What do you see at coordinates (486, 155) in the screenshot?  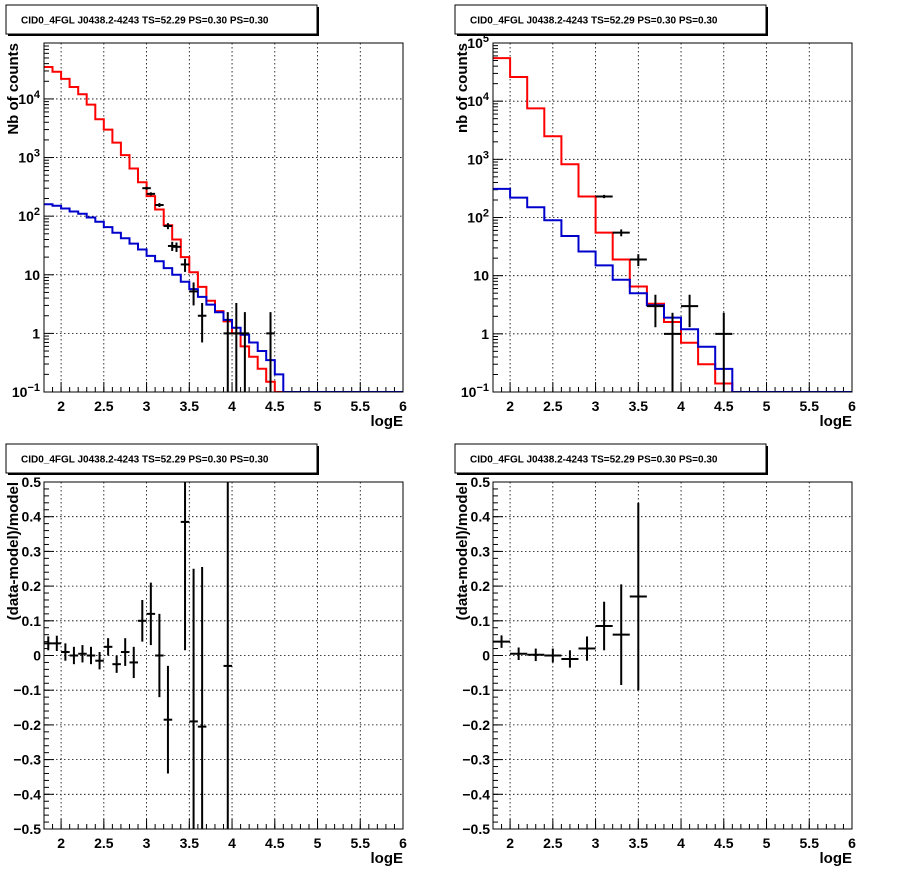 I see `tick-exponent: 3` at bounding box center [486, 155].